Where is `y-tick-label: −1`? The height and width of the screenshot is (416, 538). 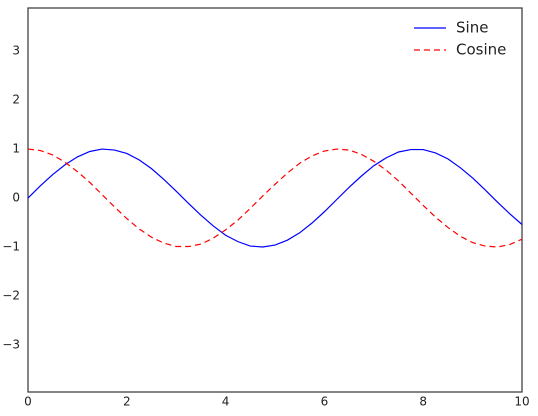
y-tick-label: −1 is located at coordinates (11, 247).